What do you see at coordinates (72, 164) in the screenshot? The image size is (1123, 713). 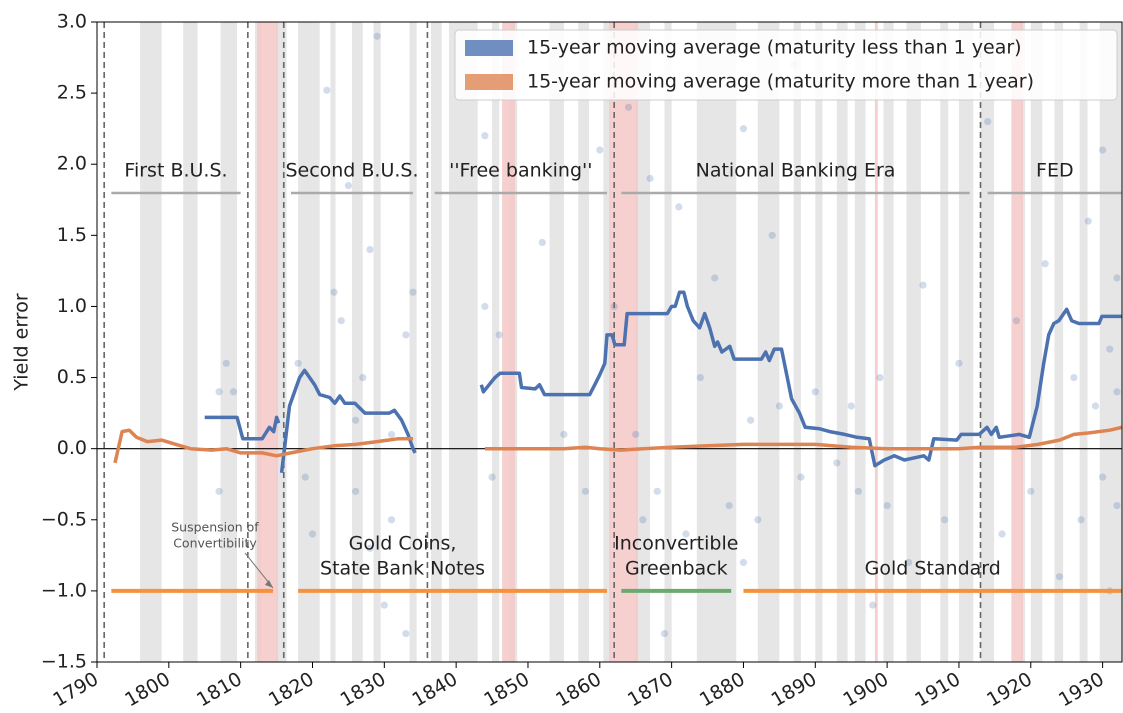 I see `y-tick-label: 2.0` at bounding box center [72, 164].